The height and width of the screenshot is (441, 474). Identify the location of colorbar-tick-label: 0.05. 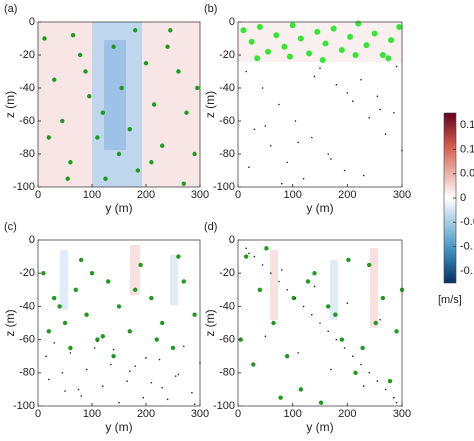
(467, 174).